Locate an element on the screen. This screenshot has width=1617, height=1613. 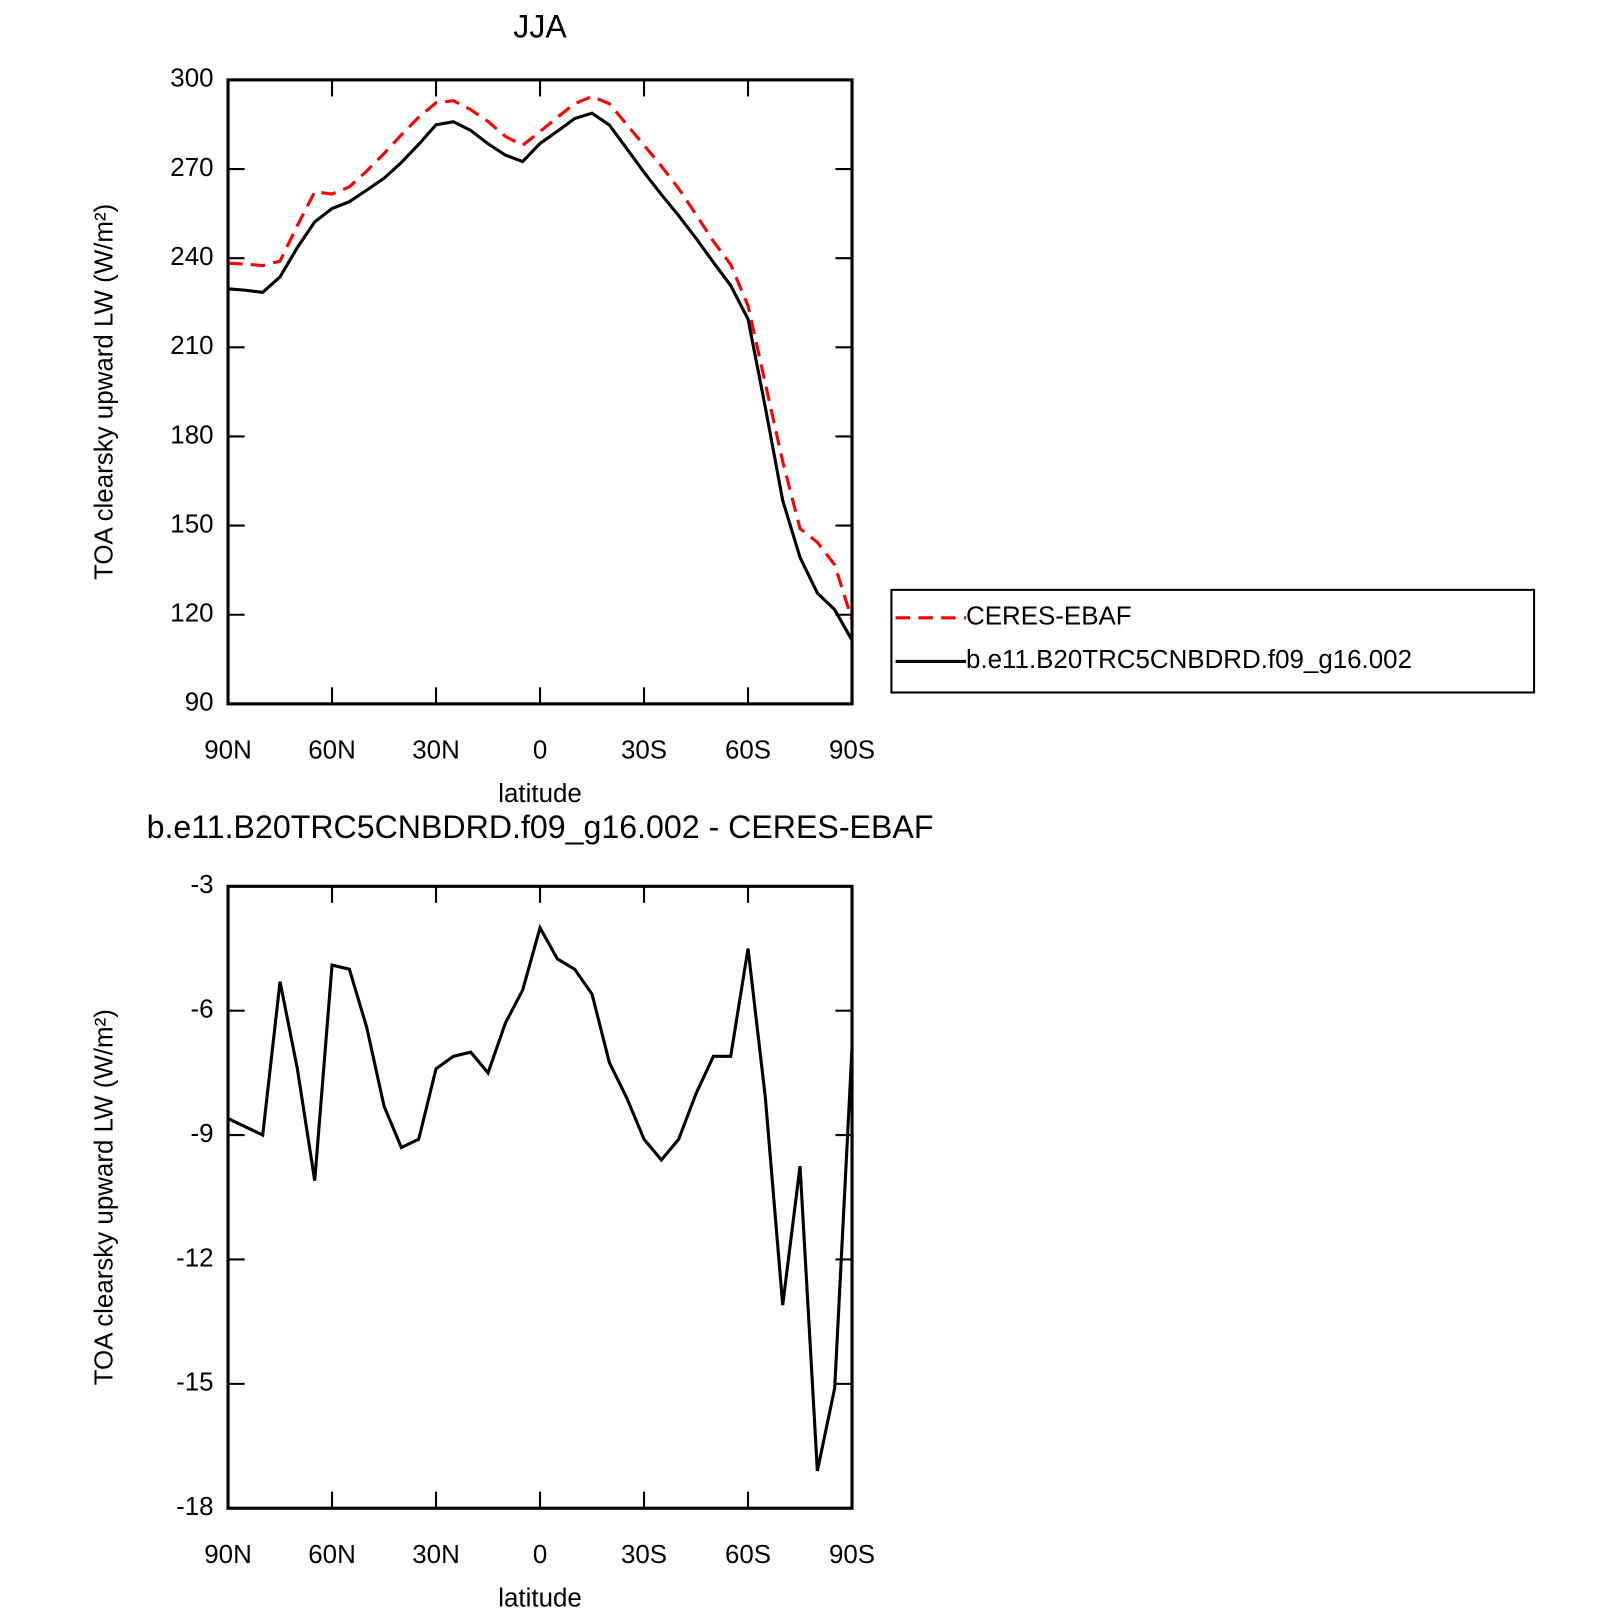
y-tick-label: 210 is located at coordinates (191, 346).